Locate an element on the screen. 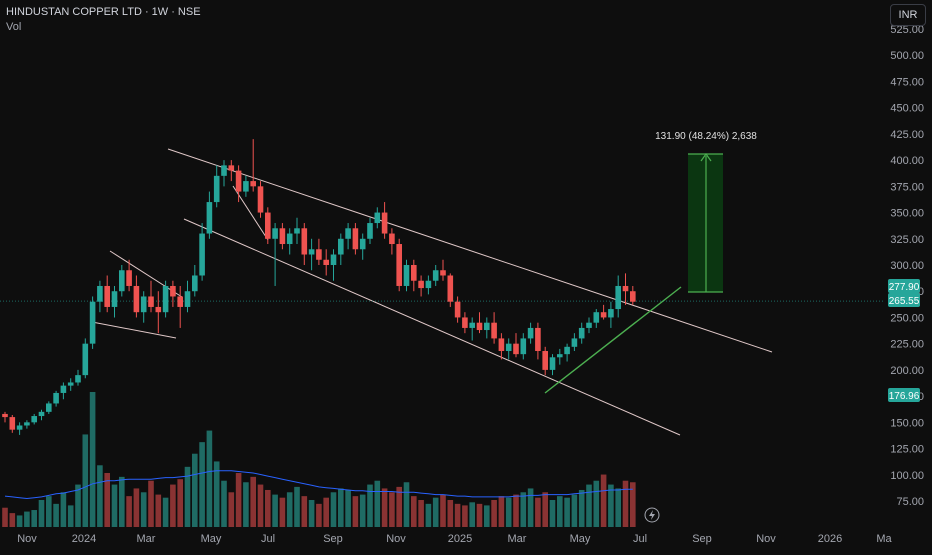 The height and width of the screenshot is (555, 932). x-tick-label: Jul is located at coordinates (640, 539).